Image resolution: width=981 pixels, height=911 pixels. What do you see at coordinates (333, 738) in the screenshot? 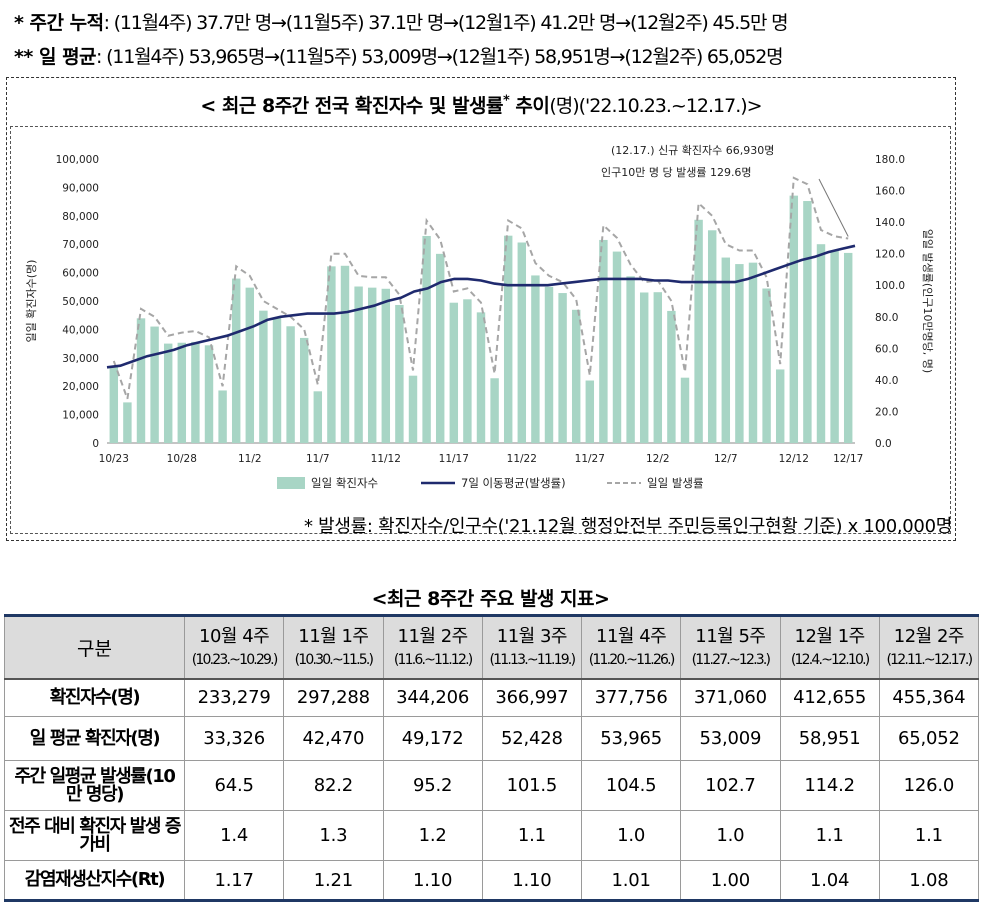
I see `table-cell: 42,470` at bounding box center [333, 738].